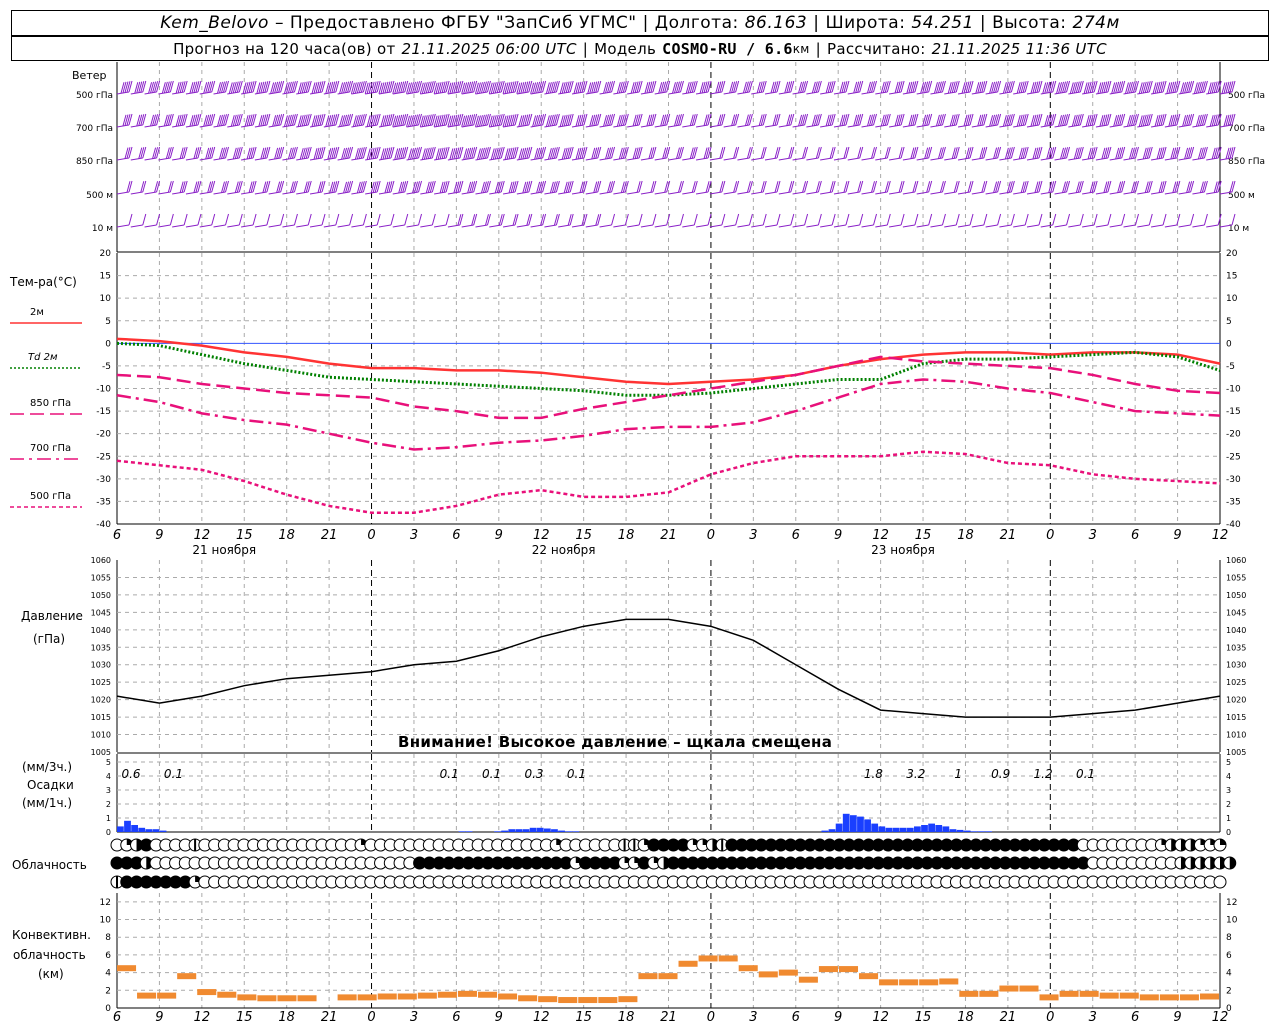 The height and width of the screenshot is (1024, 1280). What do you see at coordinates (1230, 367) in the screenshot?
I see `temp-y-tick-label-right: -5` at bounding box center [1230, 367].